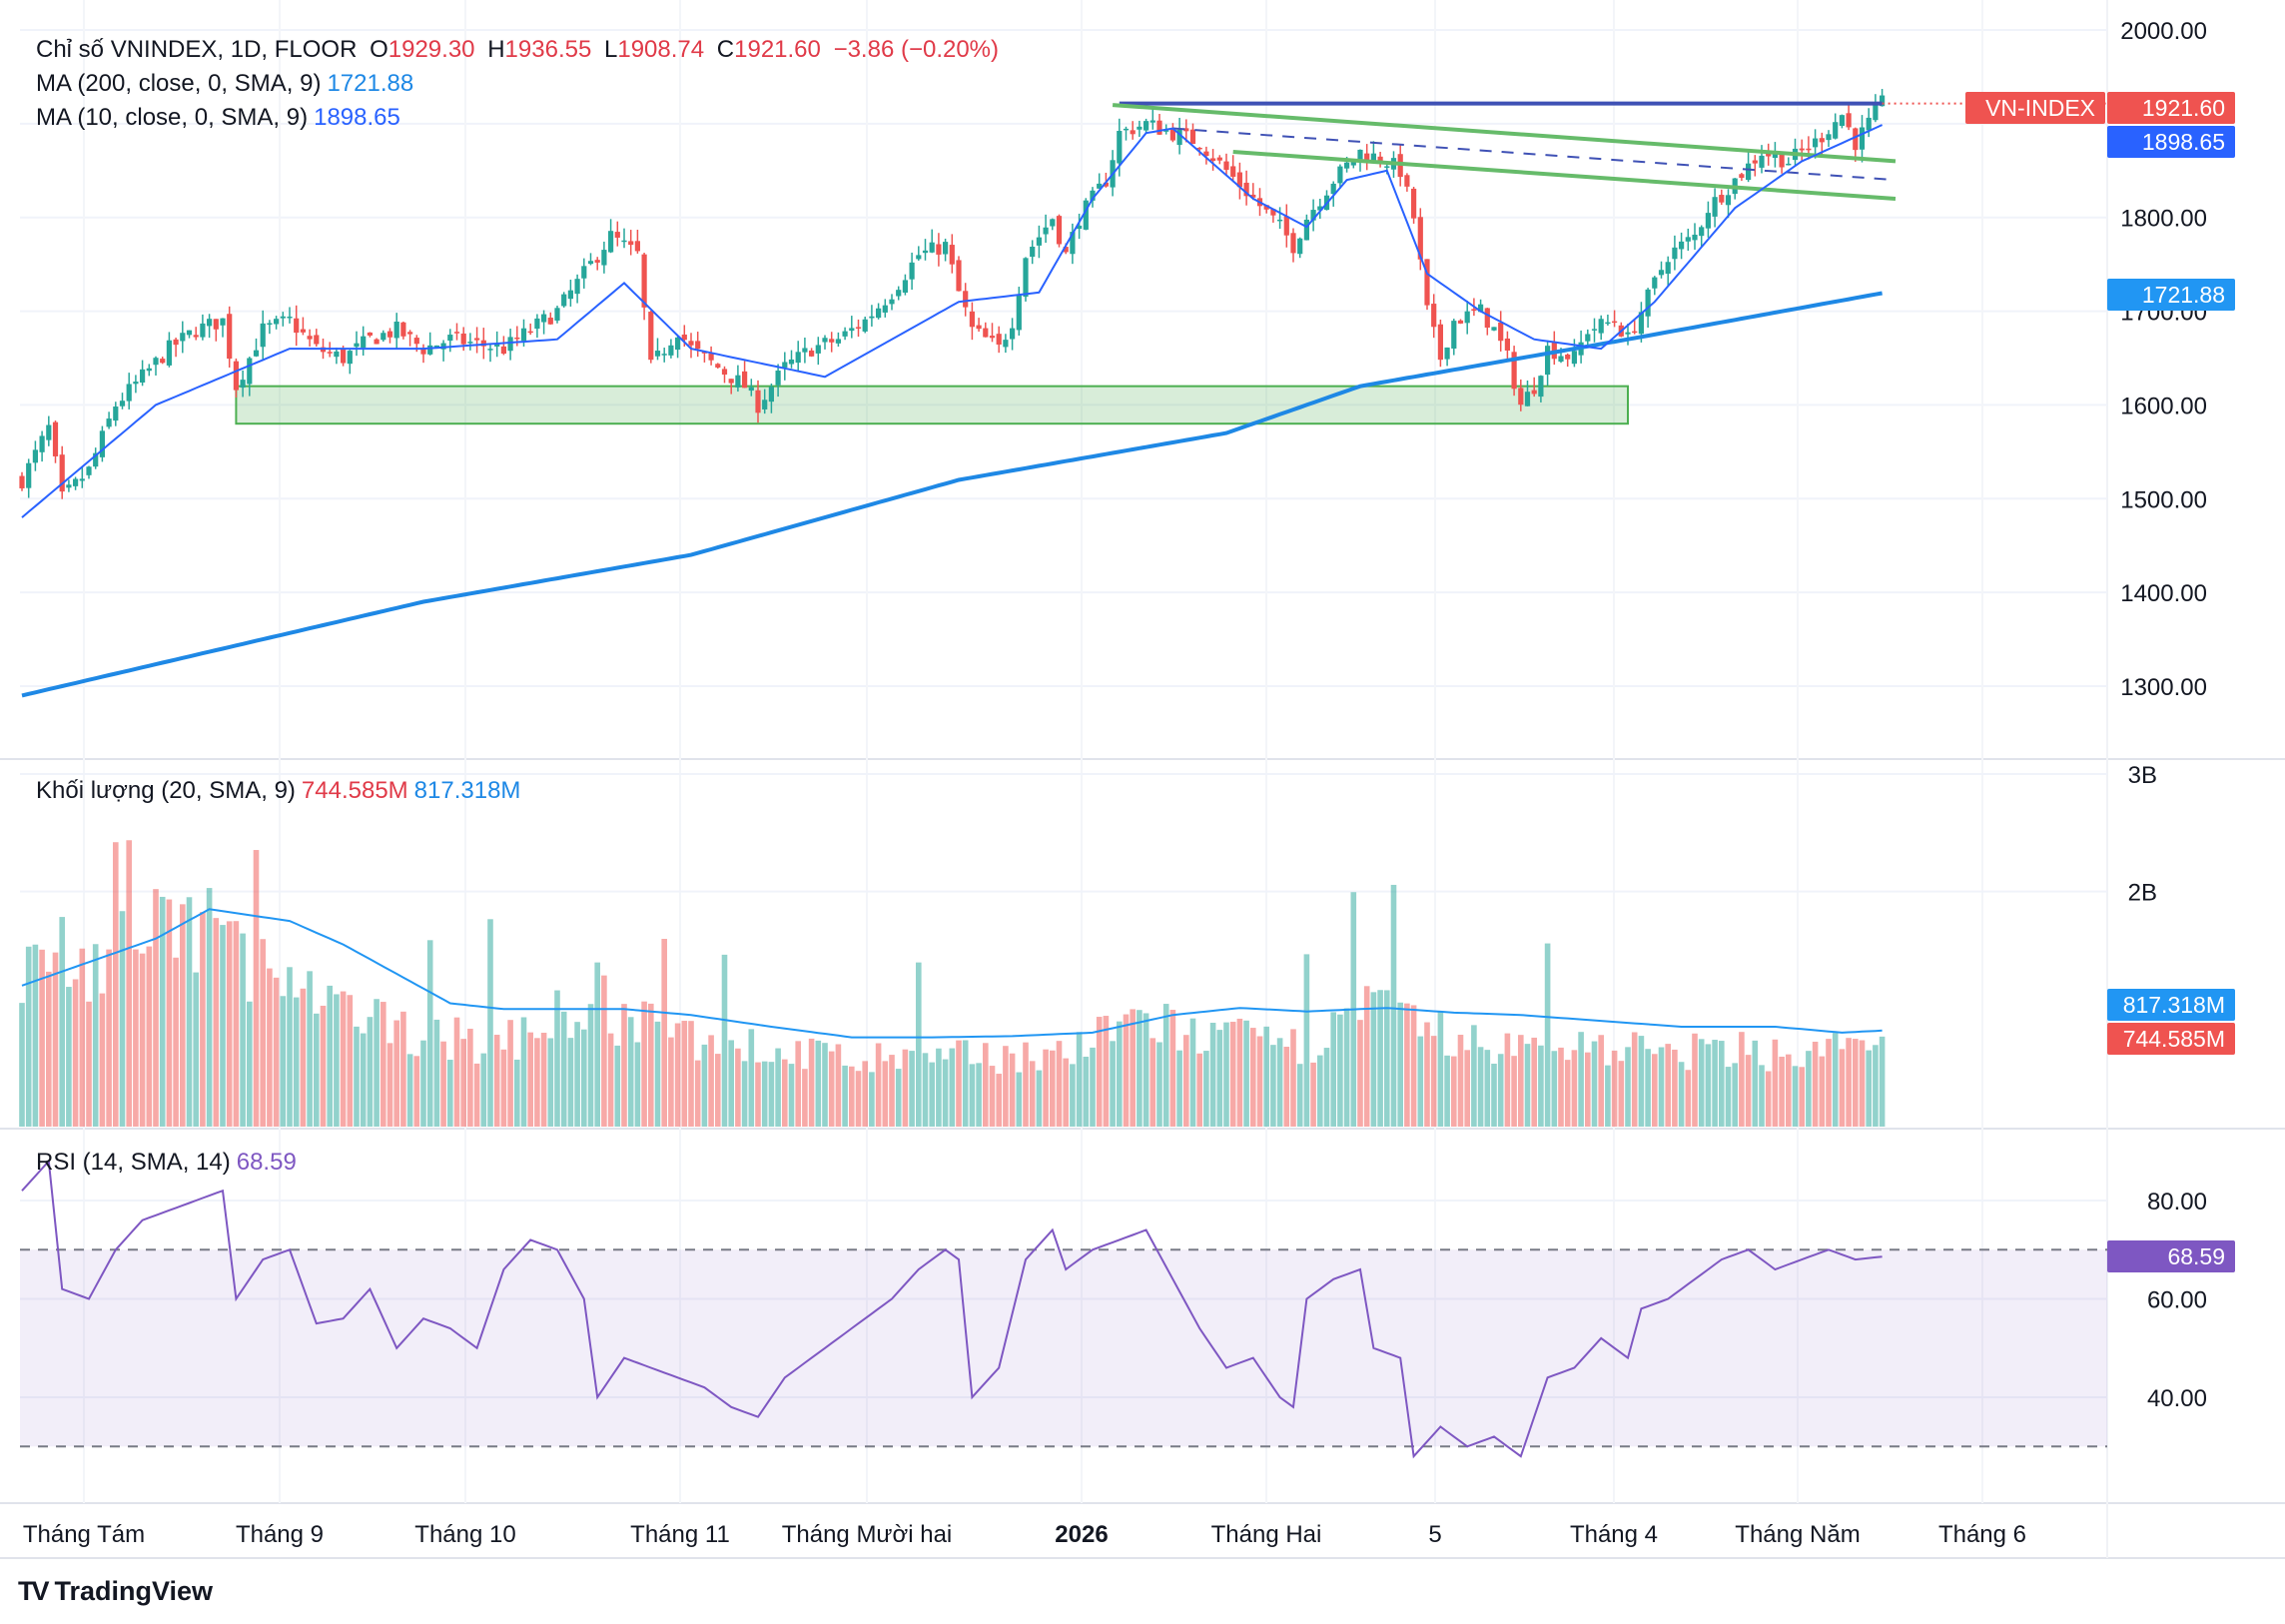 This screenshot has height=1624, width=2285. I want to click on ma10-price-tag: 1898.65, so click(2171, 142).